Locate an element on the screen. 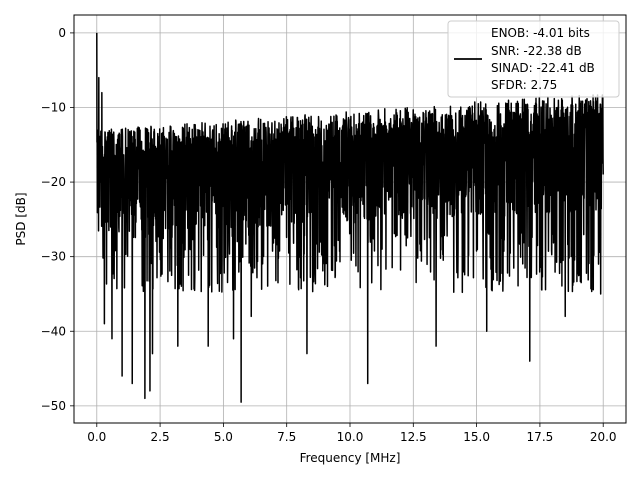 This screenshot has height=480, width=640. y-tick-label: −20 is located at coordinates (53, 182).